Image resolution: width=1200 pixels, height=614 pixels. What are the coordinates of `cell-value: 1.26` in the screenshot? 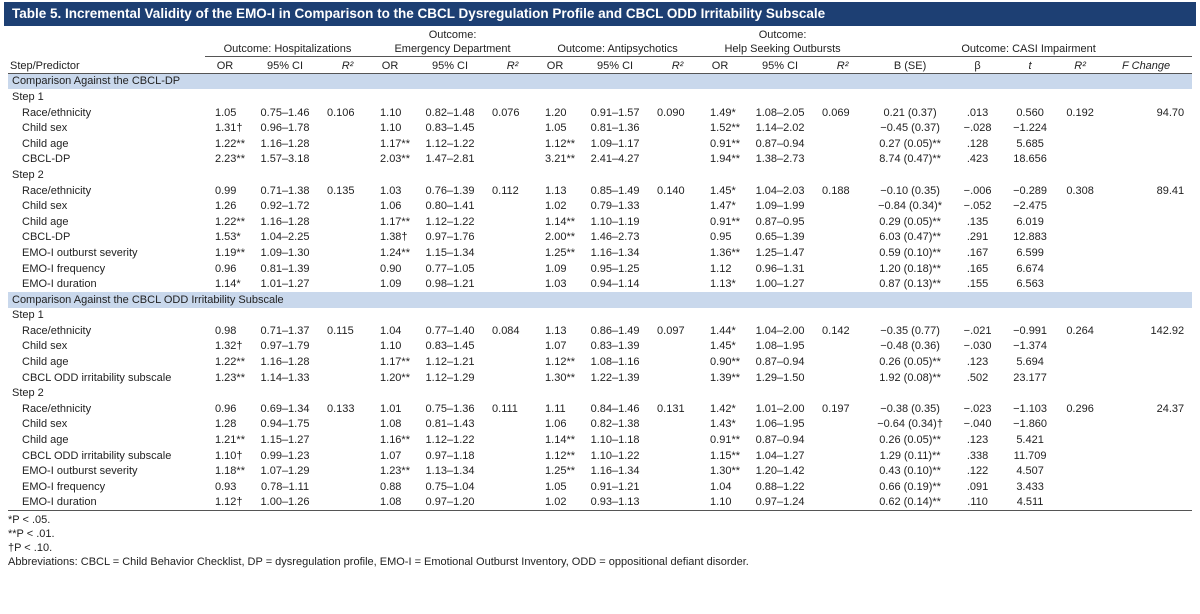 It's located at (226, 206).